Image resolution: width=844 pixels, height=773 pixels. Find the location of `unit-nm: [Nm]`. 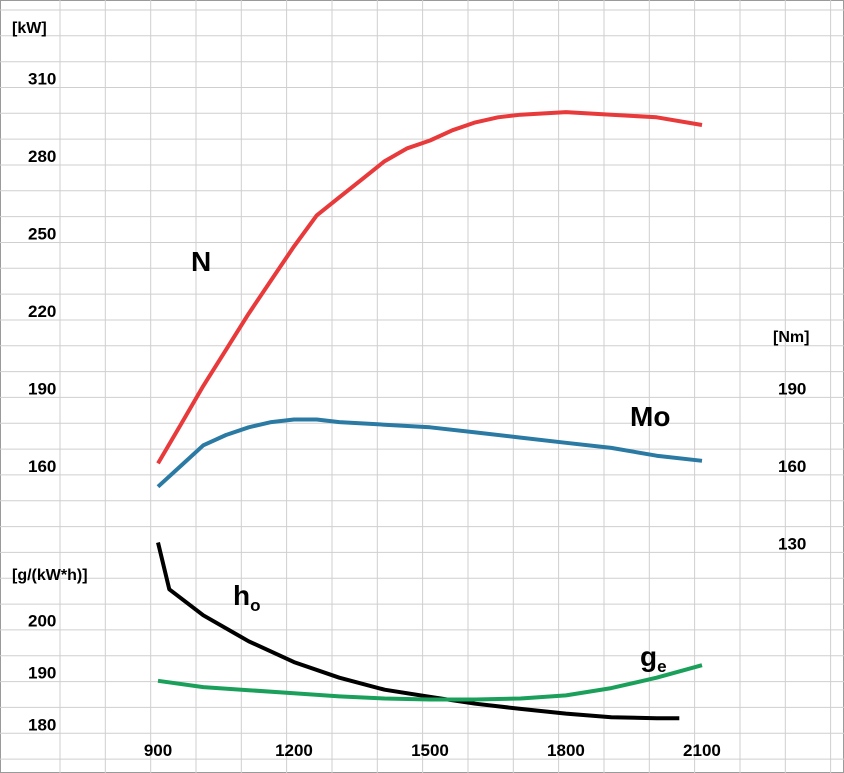

unit-nm: [Nm] is located at coordinates (791, 337).